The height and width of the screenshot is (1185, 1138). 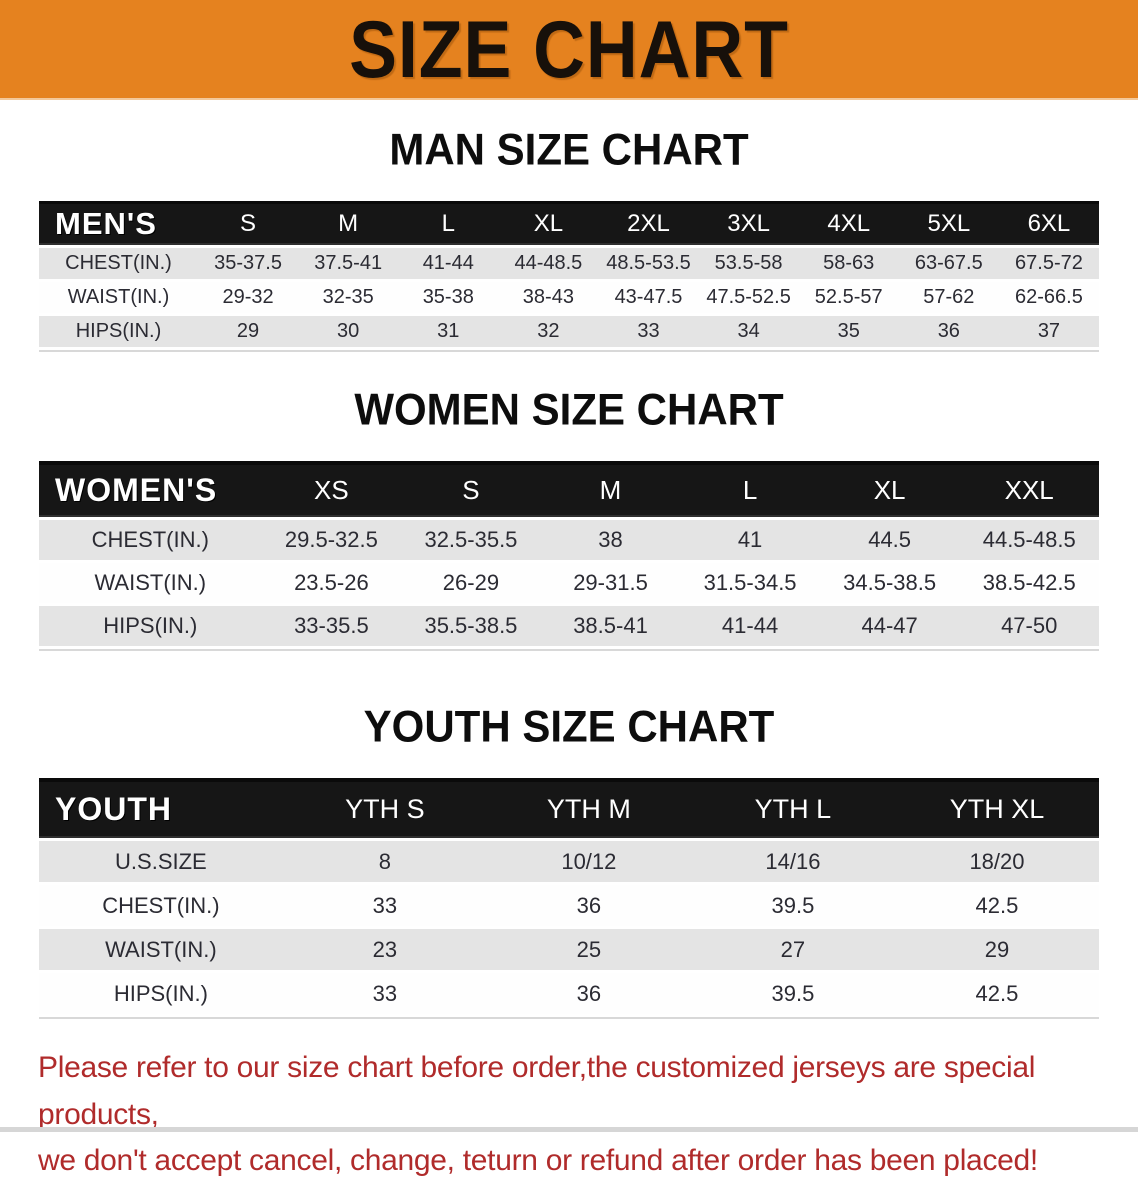 I want to click on size-value-cell: 38.5-41, so click(x=610, y=625).